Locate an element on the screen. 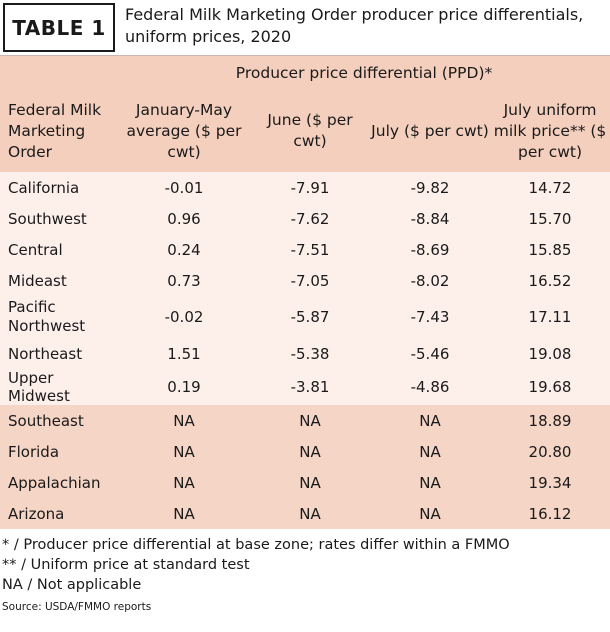  col-header-order: Federal Milk Marketing Order is located at coordinates (55, 130).